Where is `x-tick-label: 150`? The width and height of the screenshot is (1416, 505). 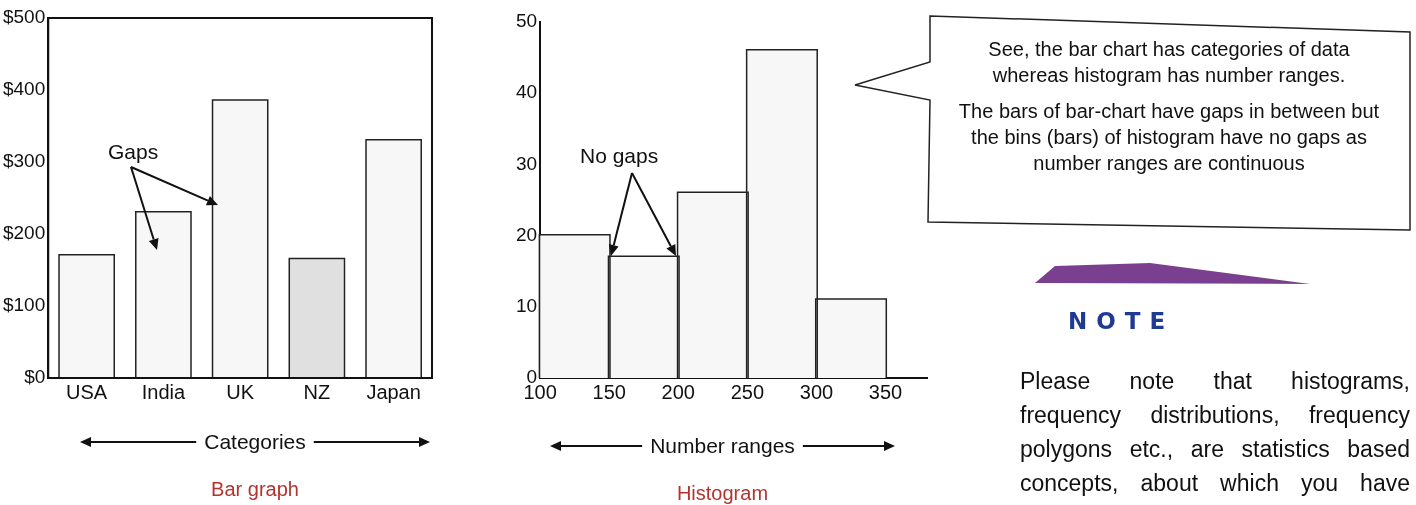 x-tick-label: 150 is located at coordinates (609, 391).